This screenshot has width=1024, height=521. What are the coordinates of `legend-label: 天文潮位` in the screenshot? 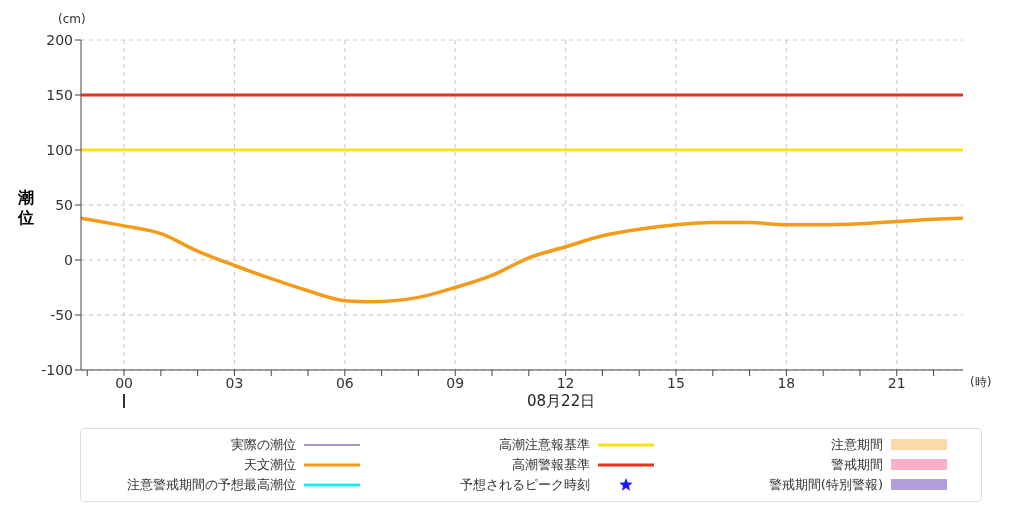 It's located at (270, 465).